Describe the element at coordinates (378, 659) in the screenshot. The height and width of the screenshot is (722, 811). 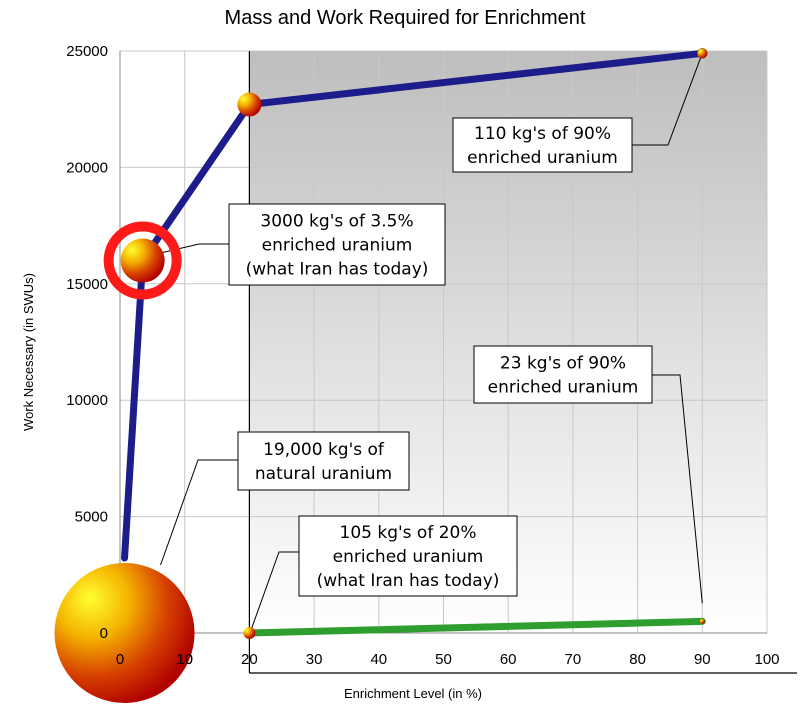
I see `x-tick-label: 40` at that location.